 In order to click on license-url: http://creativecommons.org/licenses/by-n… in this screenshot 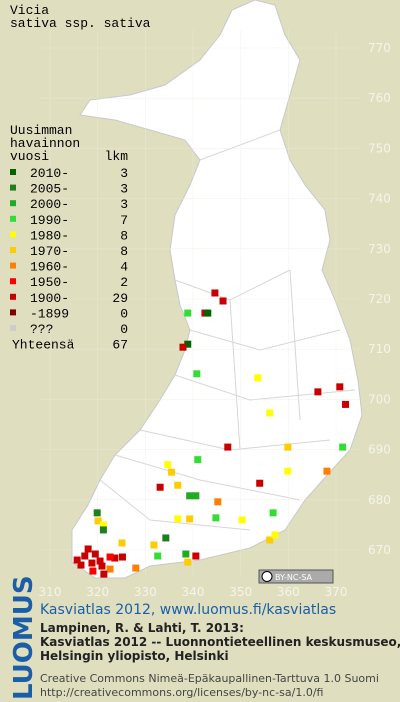, I will do `click(181, 692)`.